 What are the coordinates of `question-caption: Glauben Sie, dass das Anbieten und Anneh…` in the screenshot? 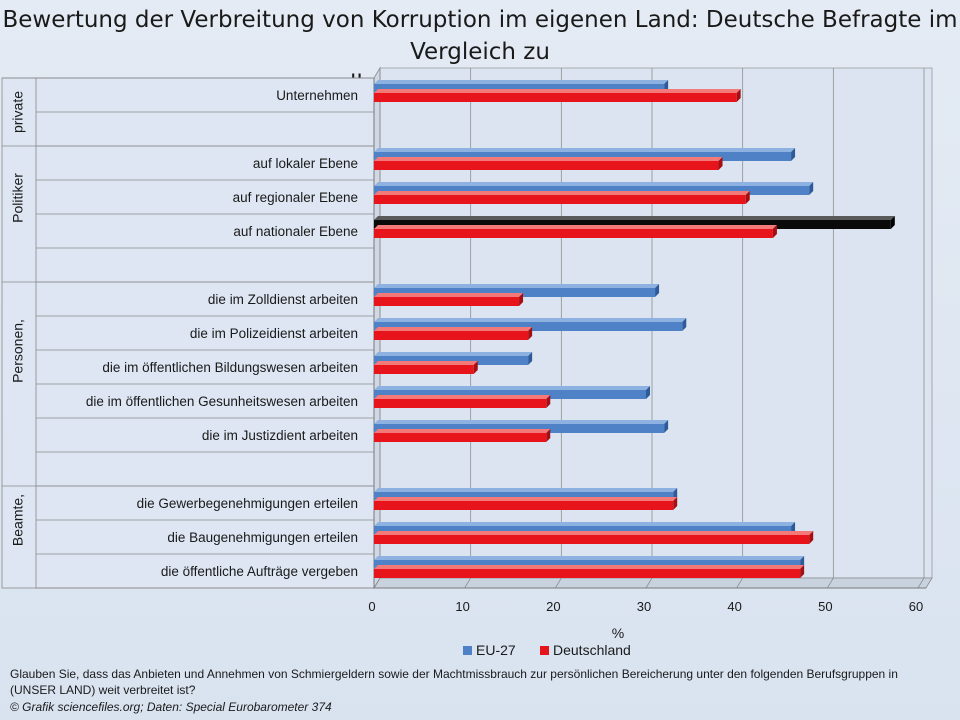 It's located at (454, 682).